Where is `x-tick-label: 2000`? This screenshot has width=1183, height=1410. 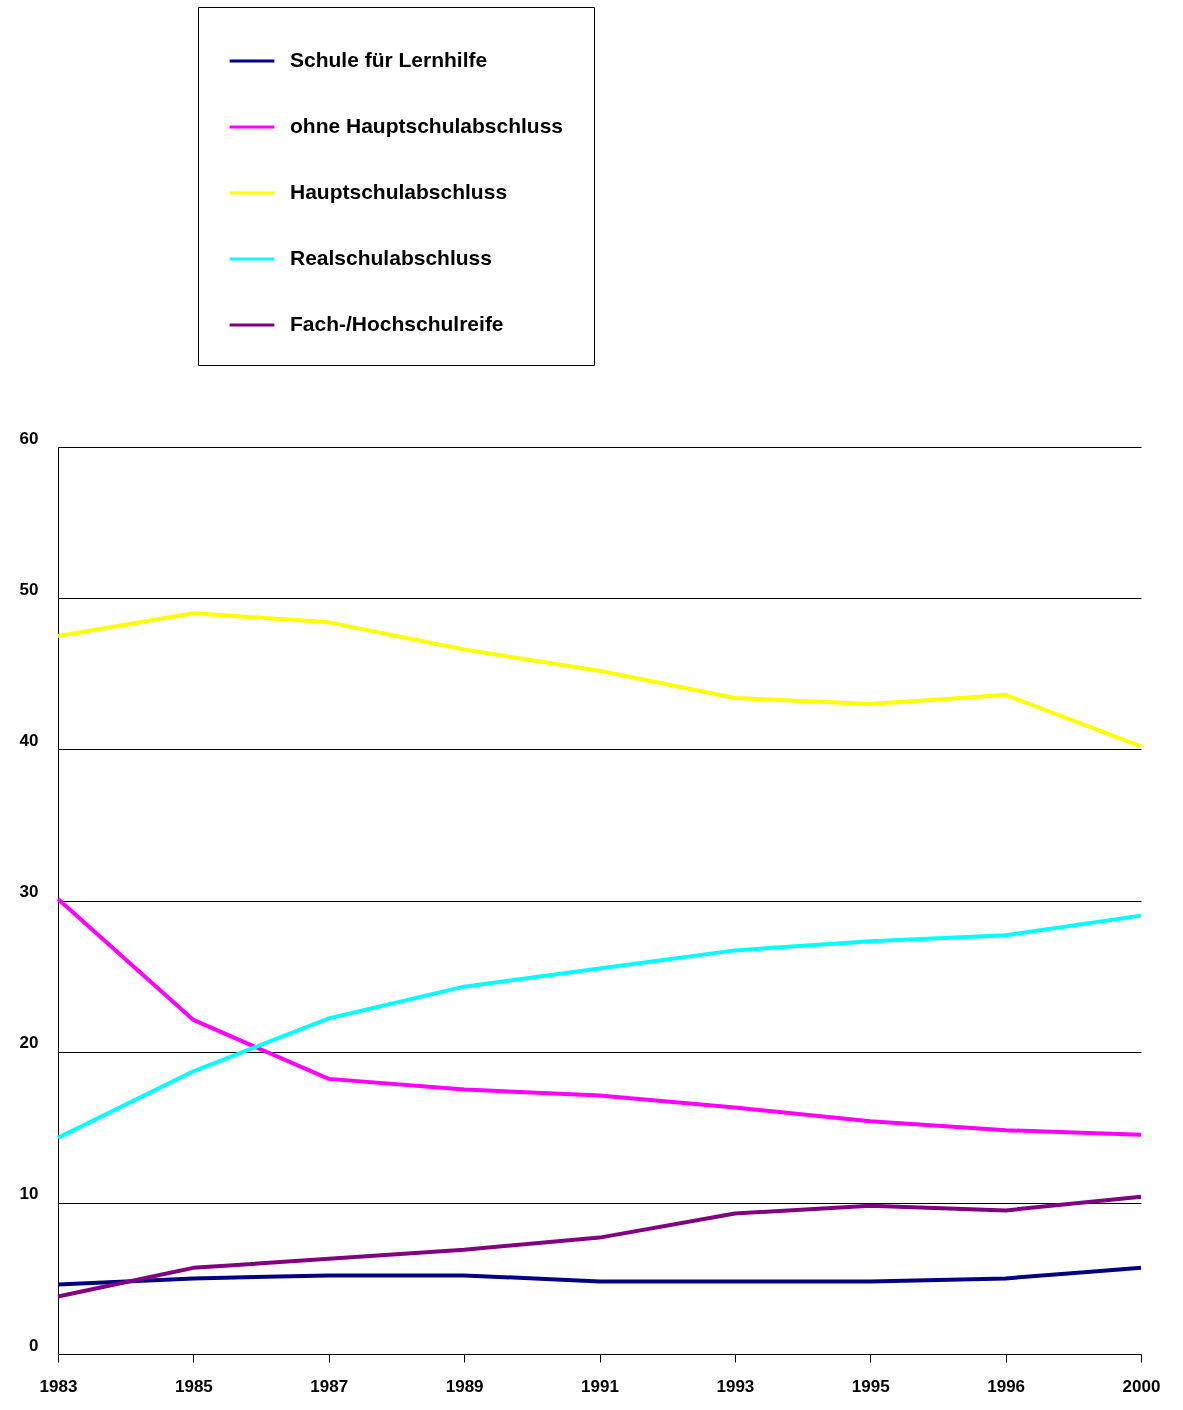
x-tick-label: 2000 is located at coordinates (1141, 1386).